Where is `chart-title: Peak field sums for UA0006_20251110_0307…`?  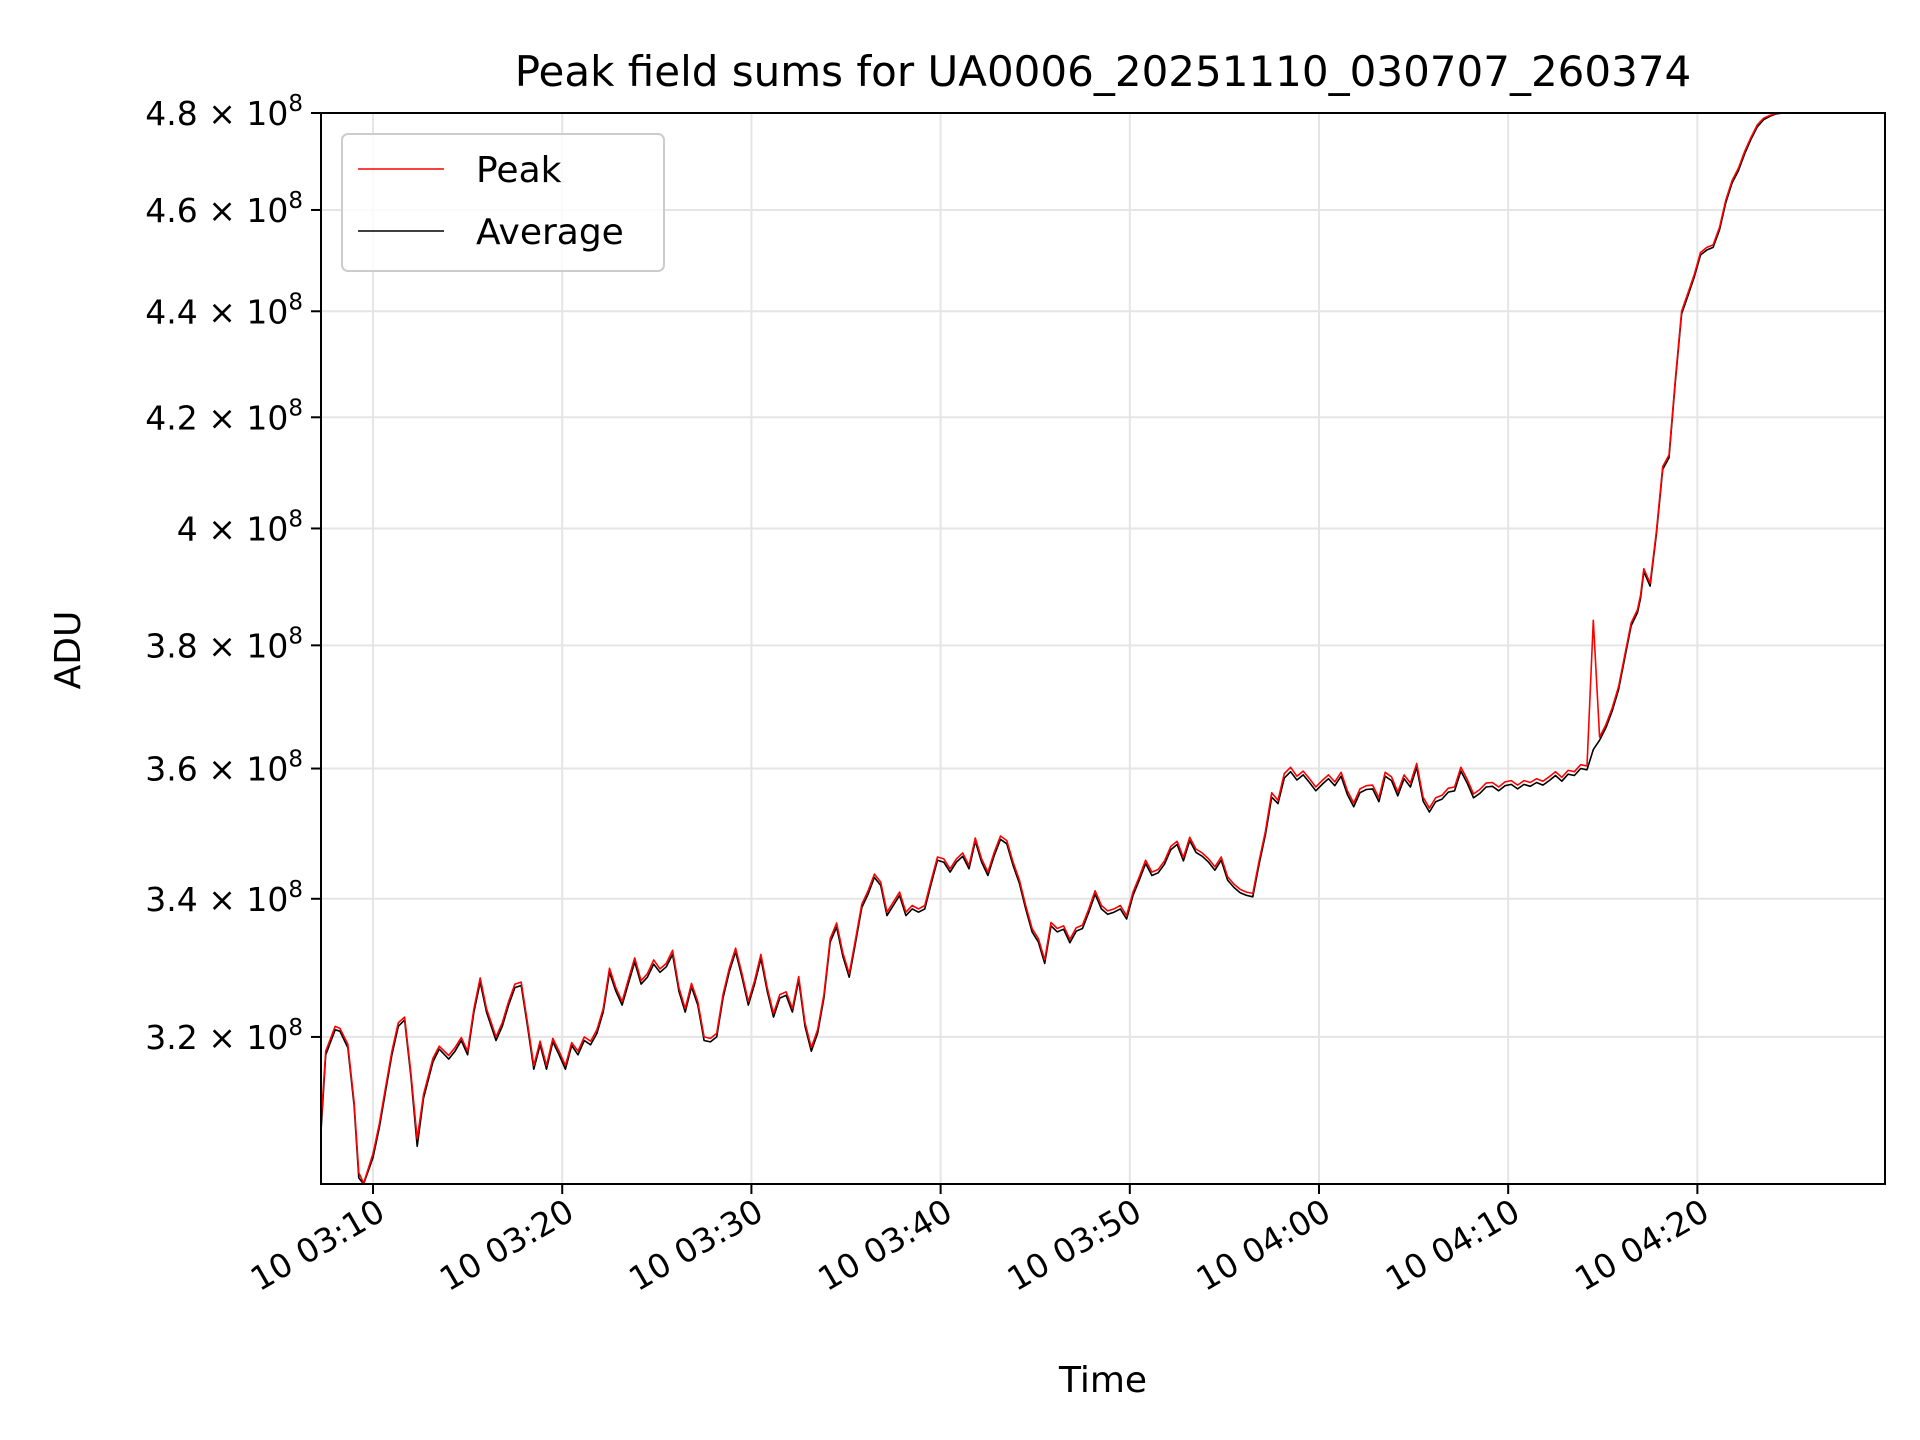
chart-title: Peak field sums for UA0006_20251110_0307… is located at coordinates (1103, 71).